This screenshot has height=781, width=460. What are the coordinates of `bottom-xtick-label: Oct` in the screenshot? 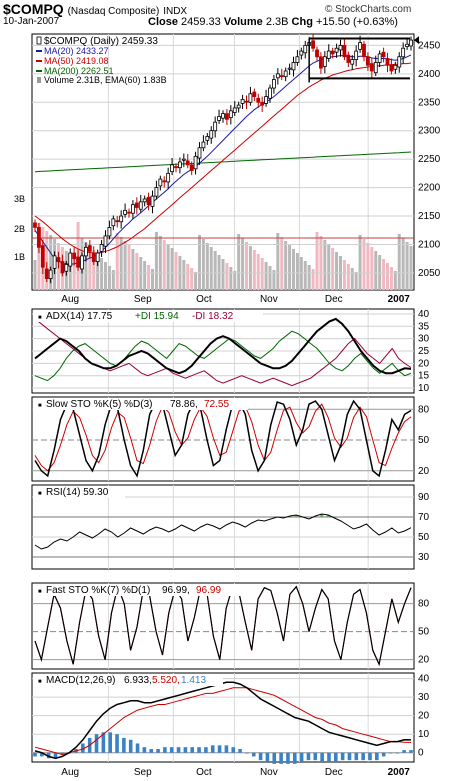 It's located at (204, 772).